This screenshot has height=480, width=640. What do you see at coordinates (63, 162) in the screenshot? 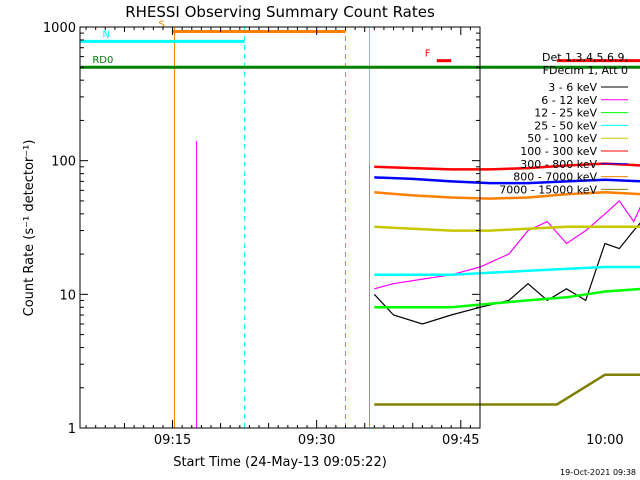
I see `y-tick-label-2: 100` at bounding box center [63, 162].